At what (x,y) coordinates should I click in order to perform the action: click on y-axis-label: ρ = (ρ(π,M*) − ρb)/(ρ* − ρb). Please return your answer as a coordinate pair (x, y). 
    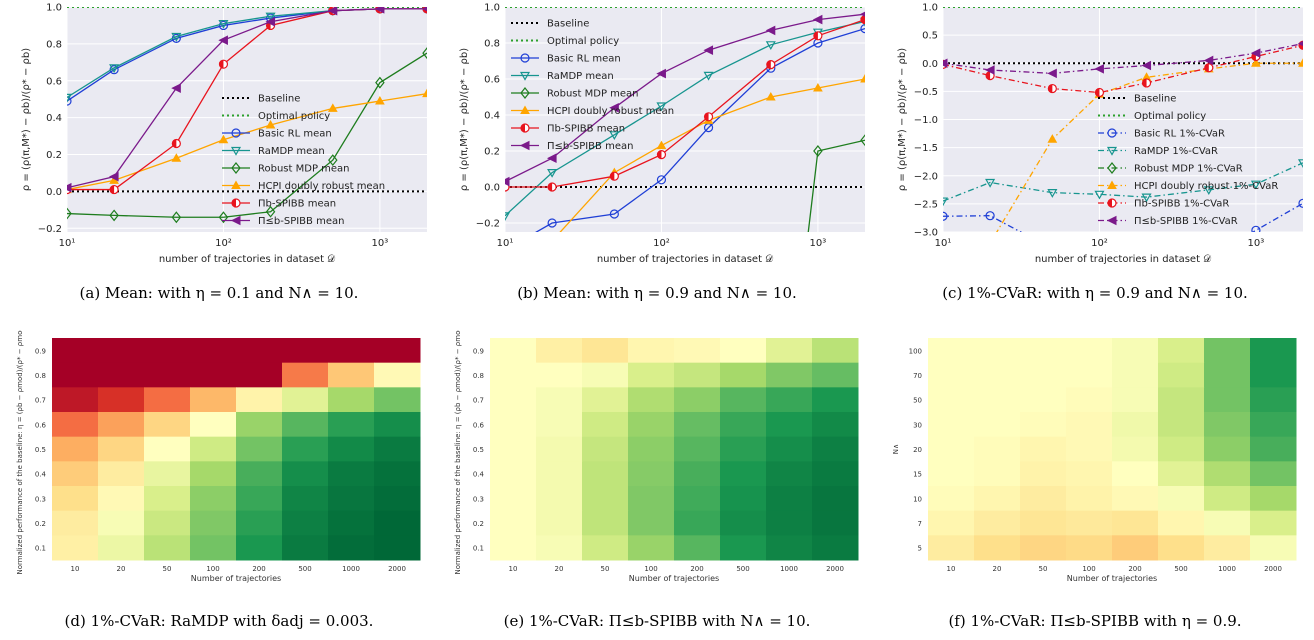
    Looking at the image, I should click on (464, 119).